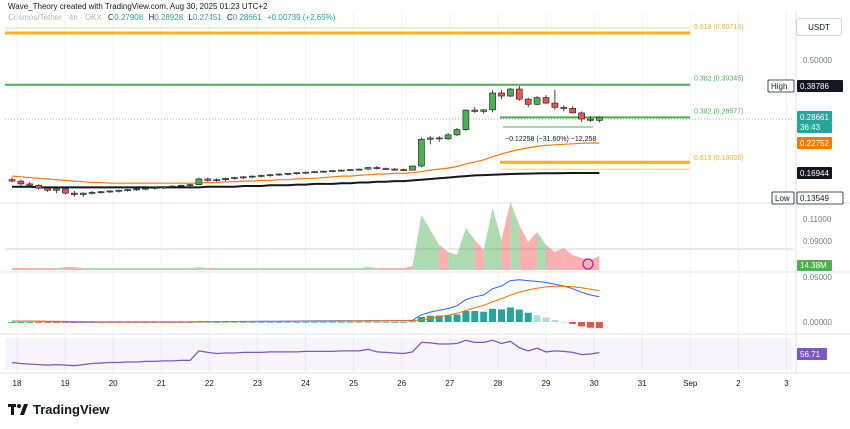 Image resolution: width=850 pixels, height=429 pixels. I want to click on rsi-line, so click(305, 353).